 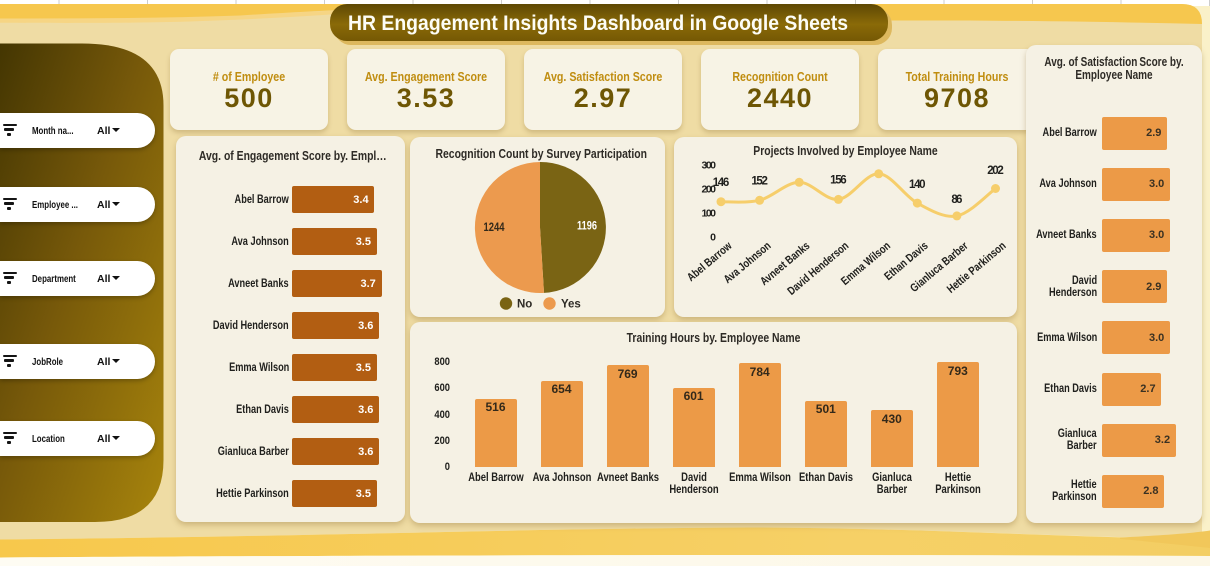 What do you see at coordinates (709, 166) in the screenshot?
I see `svg-text: 300` at bounding box center [709, 166].